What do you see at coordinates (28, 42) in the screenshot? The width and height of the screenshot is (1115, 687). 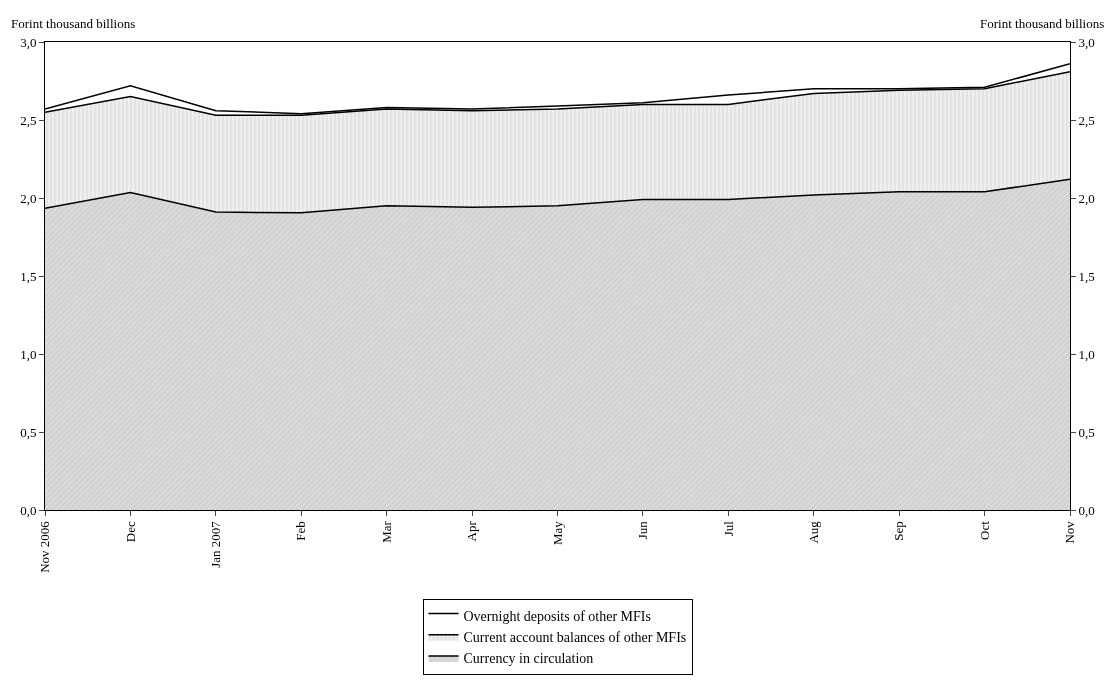 I see `y-tick-label: 3,0` at bounding box center [28, 42].